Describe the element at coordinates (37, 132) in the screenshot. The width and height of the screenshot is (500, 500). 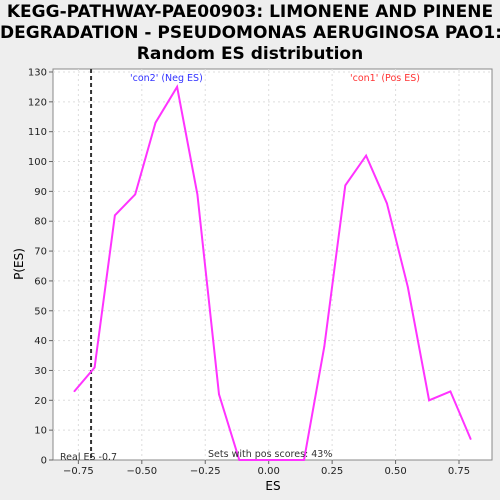
I see `y-tick-label: 110` at that location.